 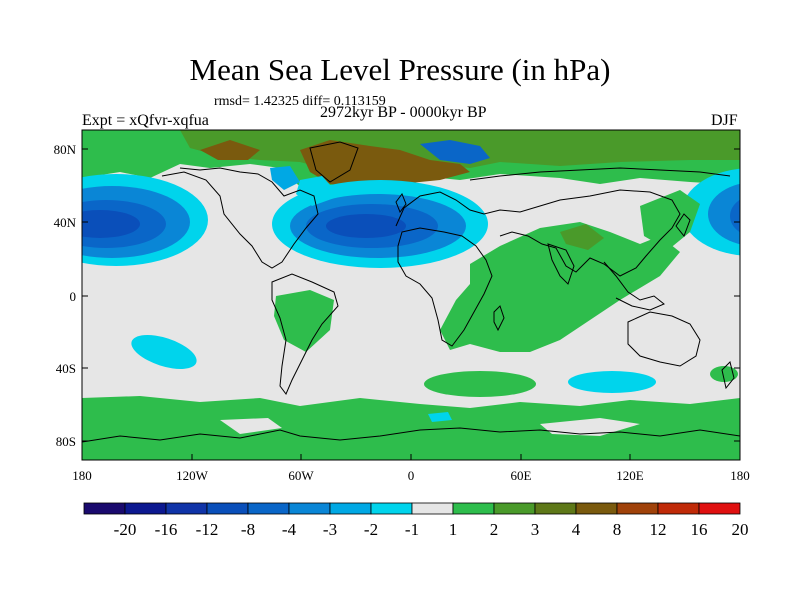 I want to click on tasman-positive, so click(x=724, y=374).